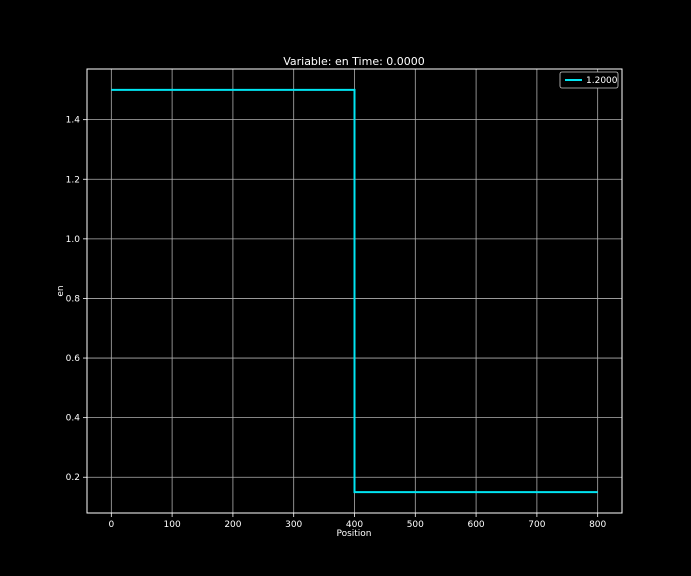 The image size is (691, 576). I want to click on y-tick-label: 1.0, so click(73, 240).